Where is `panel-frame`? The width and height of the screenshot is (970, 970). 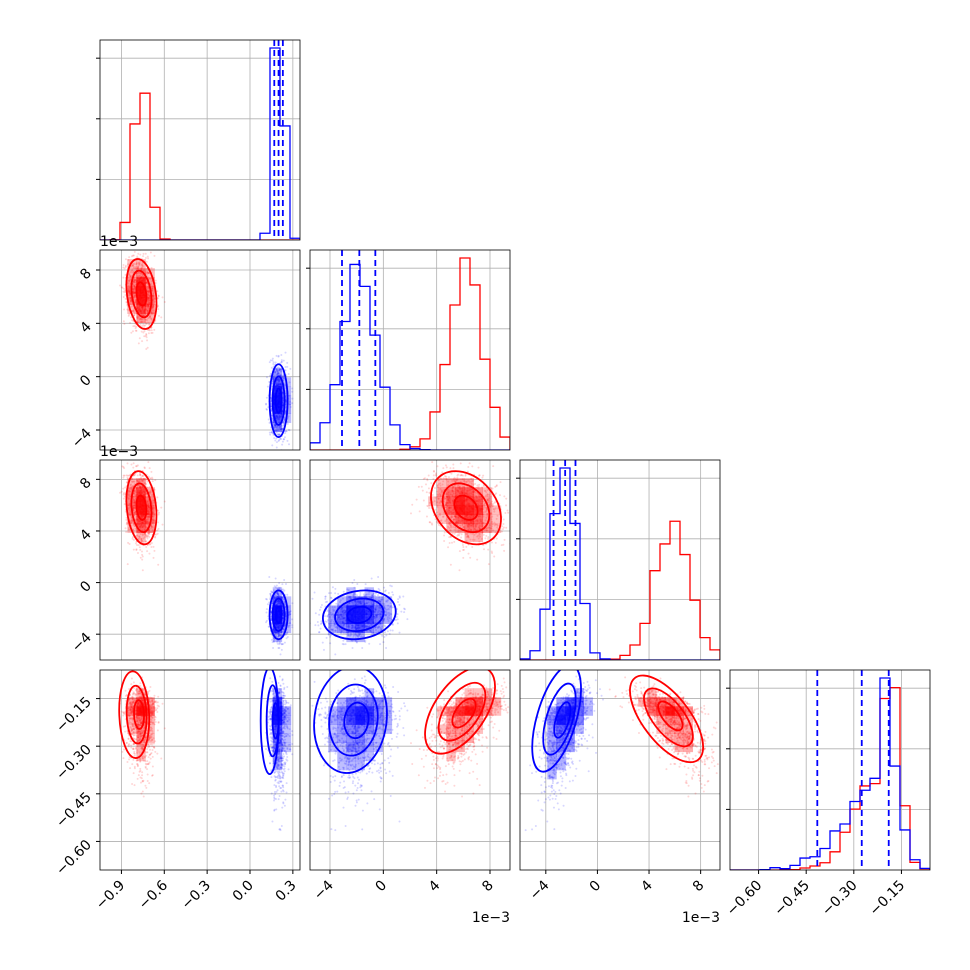
panel-frame is located at coordinates (200, 140).